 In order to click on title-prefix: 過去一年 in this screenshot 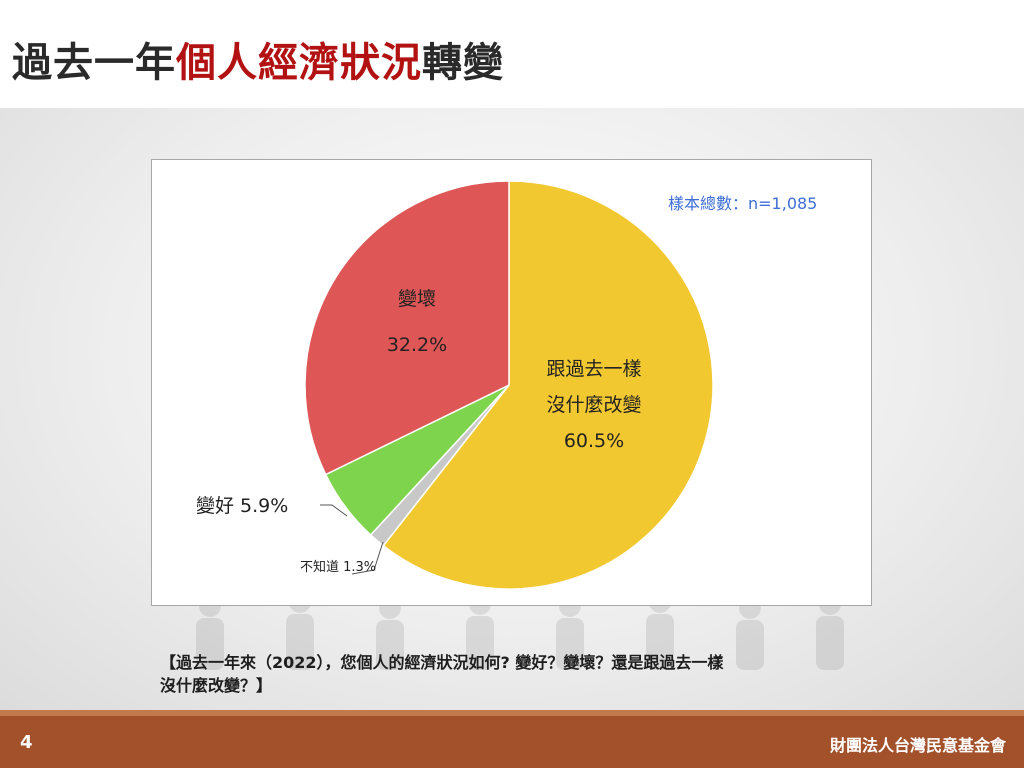, I will do `click(94, 63)`.